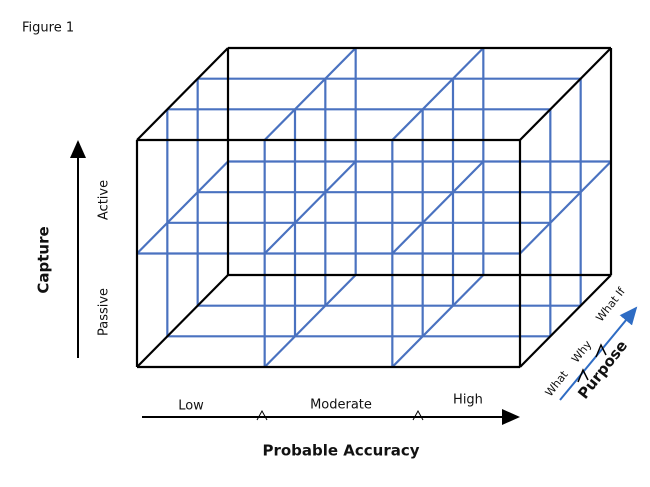 Image resolution: width=650 pixels, height=487 pixels. I want to click on purpose-ticks, so click(592, 363).